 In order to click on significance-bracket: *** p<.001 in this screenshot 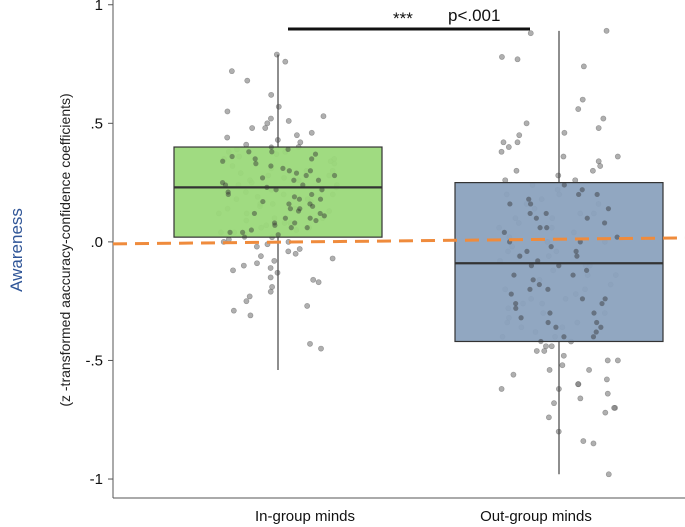, I will do `click(409, 18)`.